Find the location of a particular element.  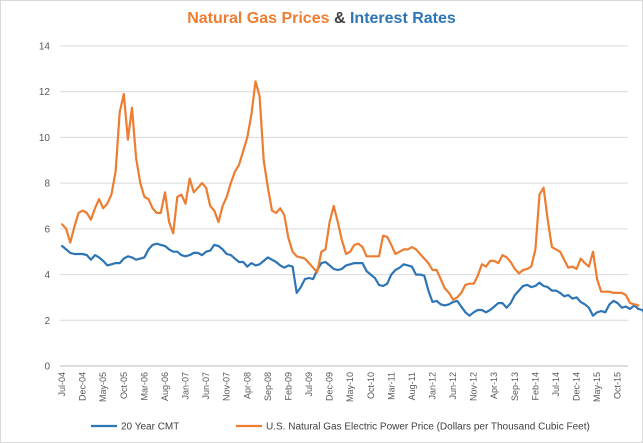

x-tick-label: Oct-05 is located at coordinates (124, 385).